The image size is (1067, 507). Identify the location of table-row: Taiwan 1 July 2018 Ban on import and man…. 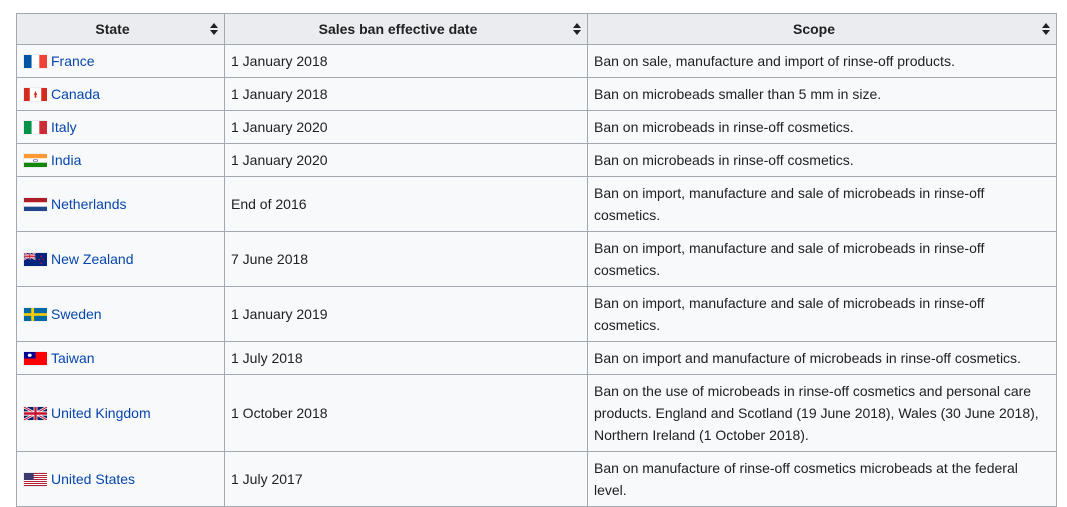
(536, 358).